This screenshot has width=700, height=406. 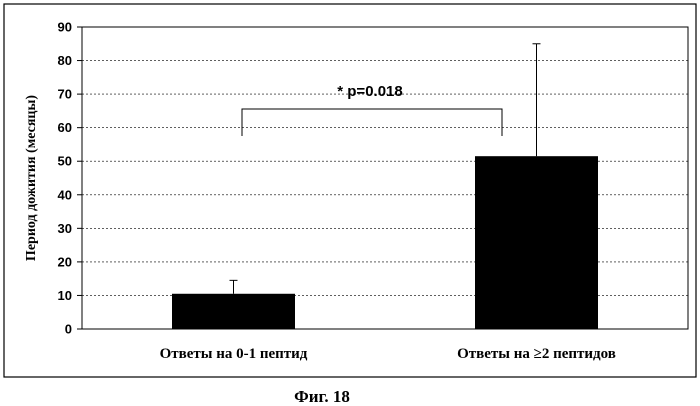 What do you see at coordinates (65, 60) in the screenshot?
I see `y-tick-label: 80` at bounding box center [65, 60].